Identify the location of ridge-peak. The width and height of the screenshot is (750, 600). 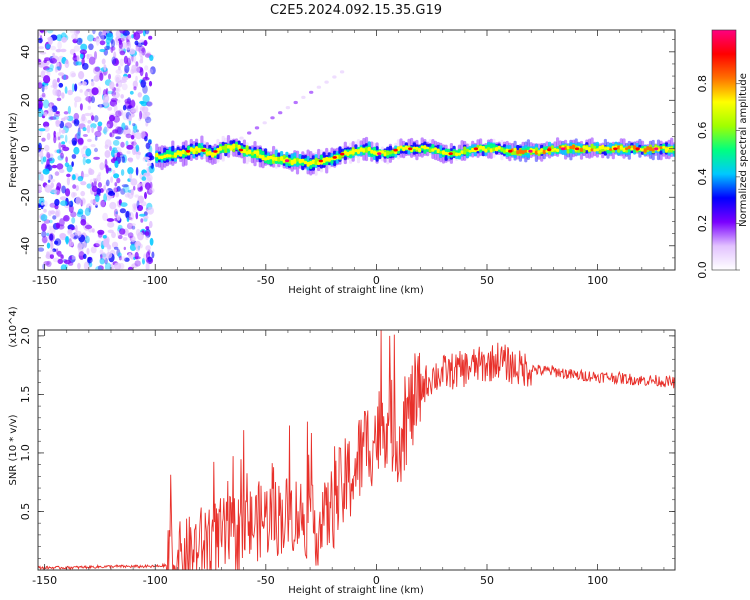
(395, 150).